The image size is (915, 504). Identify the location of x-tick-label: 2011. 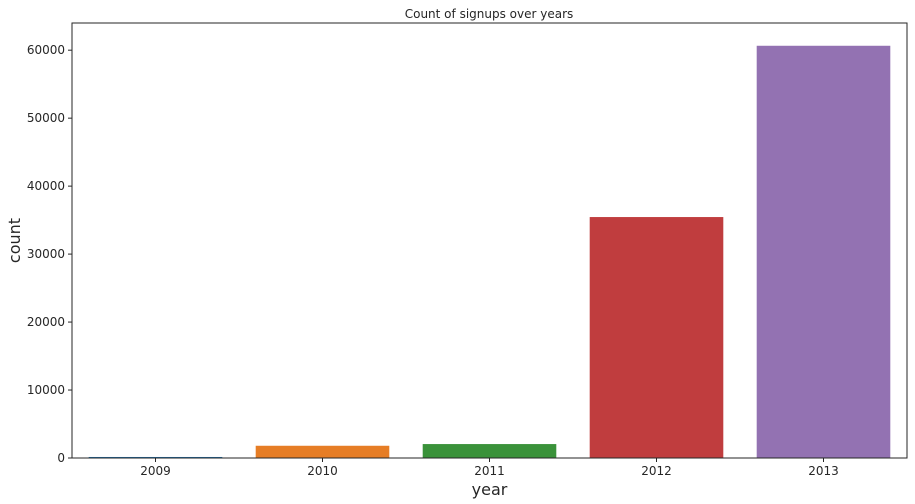
(489, 471).